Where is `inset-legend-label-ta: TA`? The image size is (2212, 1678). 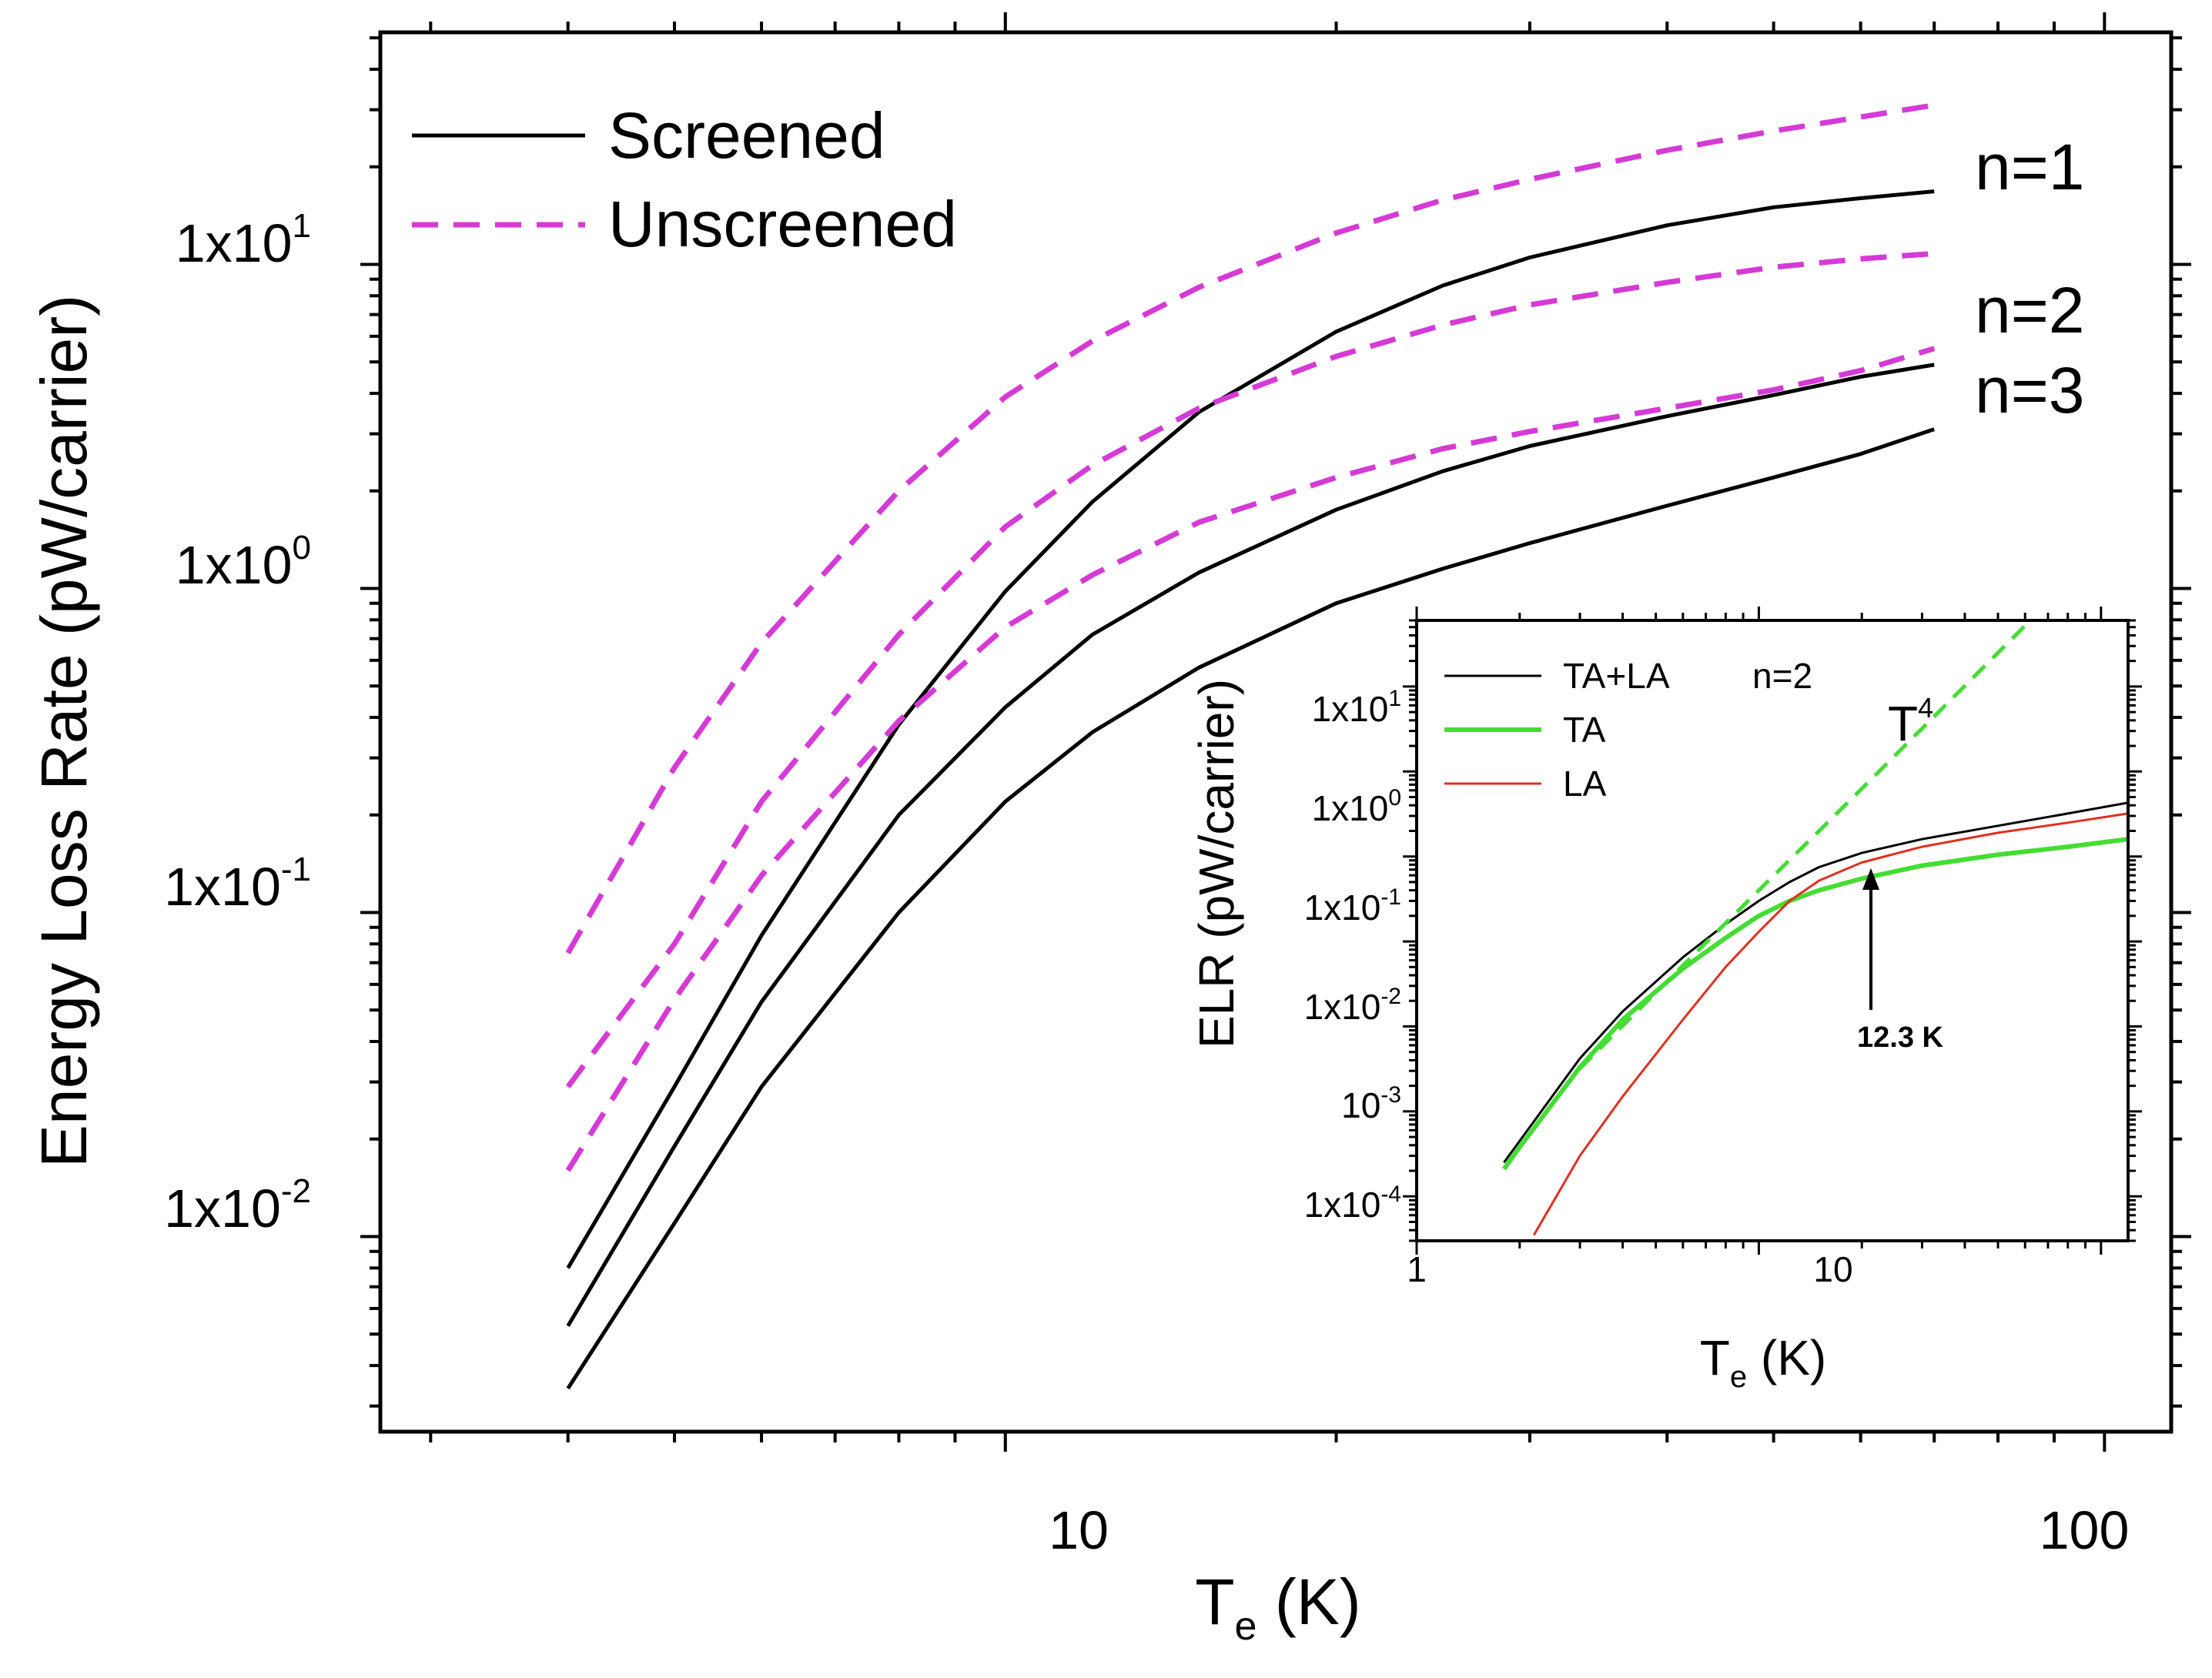
inset-legend-label-ta: TA is located at coordinates (1584, 730).